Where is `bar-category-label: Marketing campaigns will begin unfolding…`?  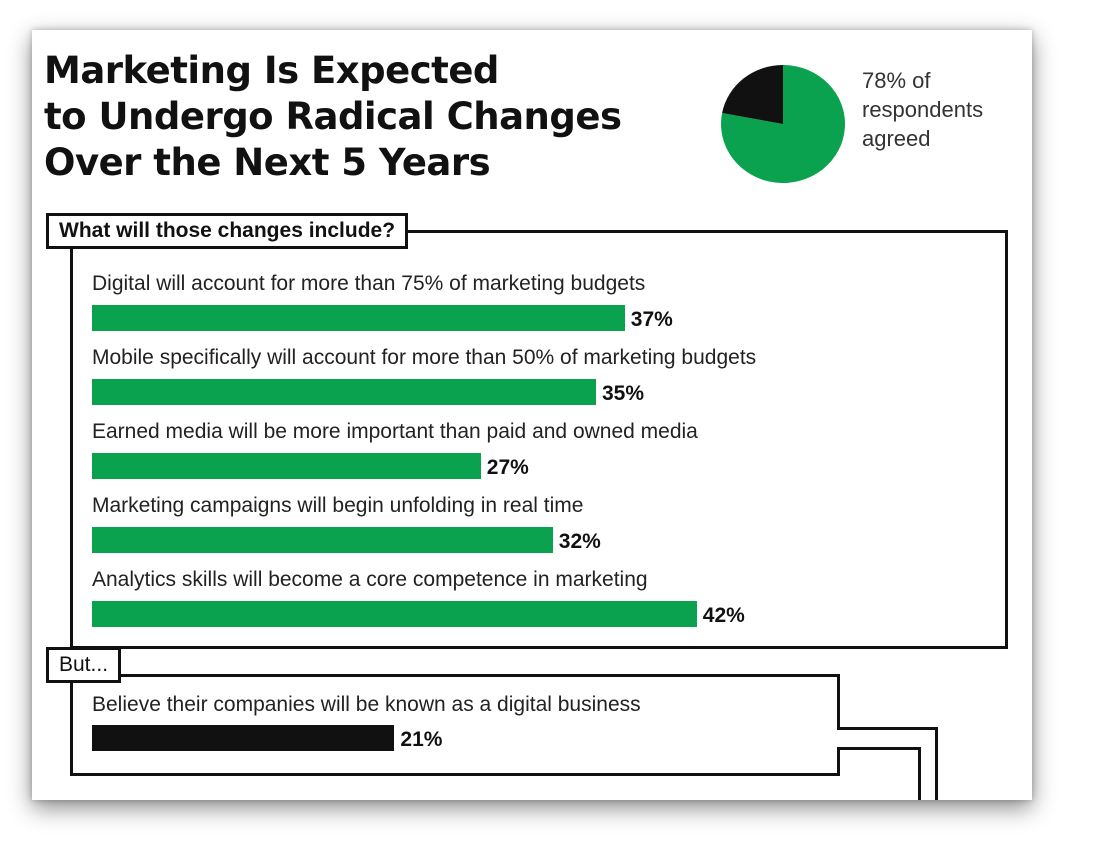 bar-category-label: Marketing campaigns will begin unfolding… is located at coordinates (338, 505).